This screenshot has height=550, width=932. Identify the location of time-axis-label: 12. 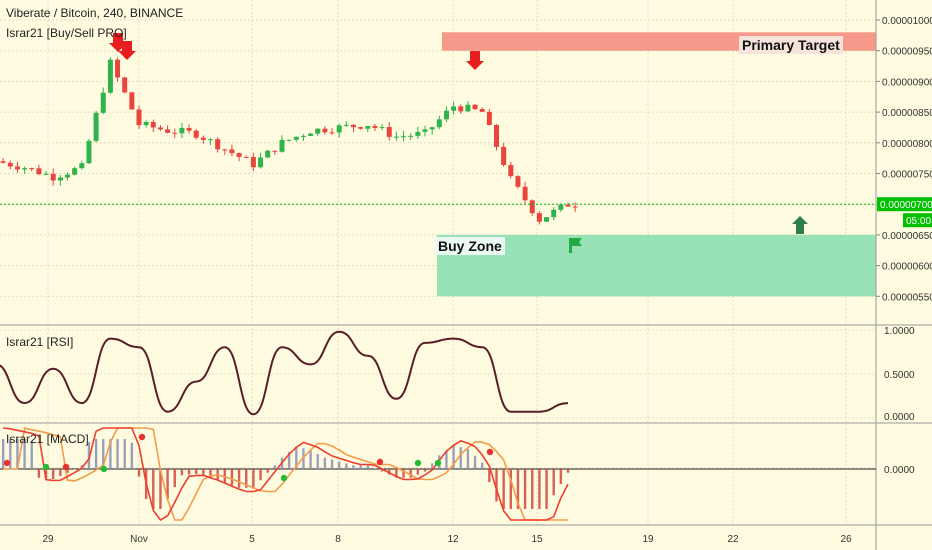
(453, 539).